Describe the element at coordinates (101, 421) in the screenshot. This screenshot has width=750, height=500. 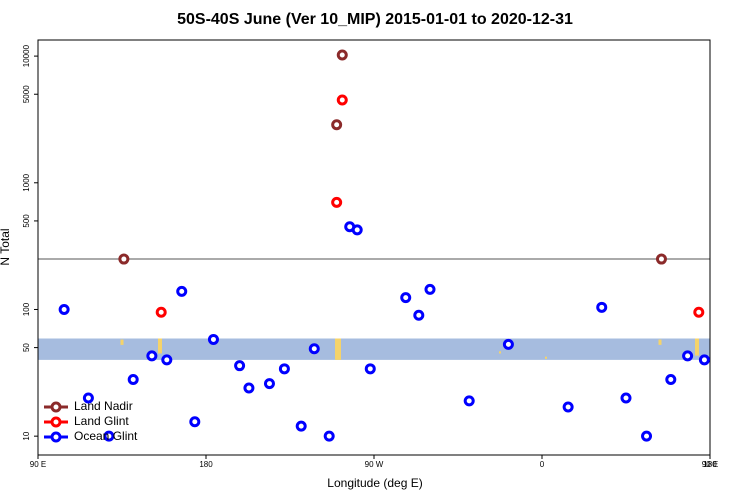
I see `legend-label: Land Glint` at that location.